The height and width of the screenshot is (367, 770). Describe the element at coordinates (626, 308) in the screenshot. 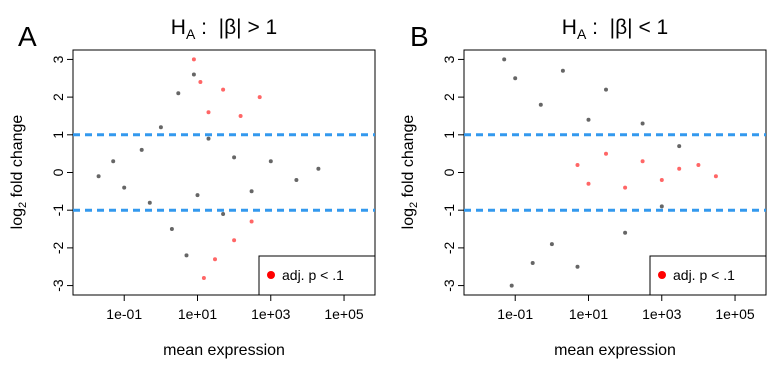

I see `x-axis: 1e-01 1e+01 1e+03 1e+05` at that location.